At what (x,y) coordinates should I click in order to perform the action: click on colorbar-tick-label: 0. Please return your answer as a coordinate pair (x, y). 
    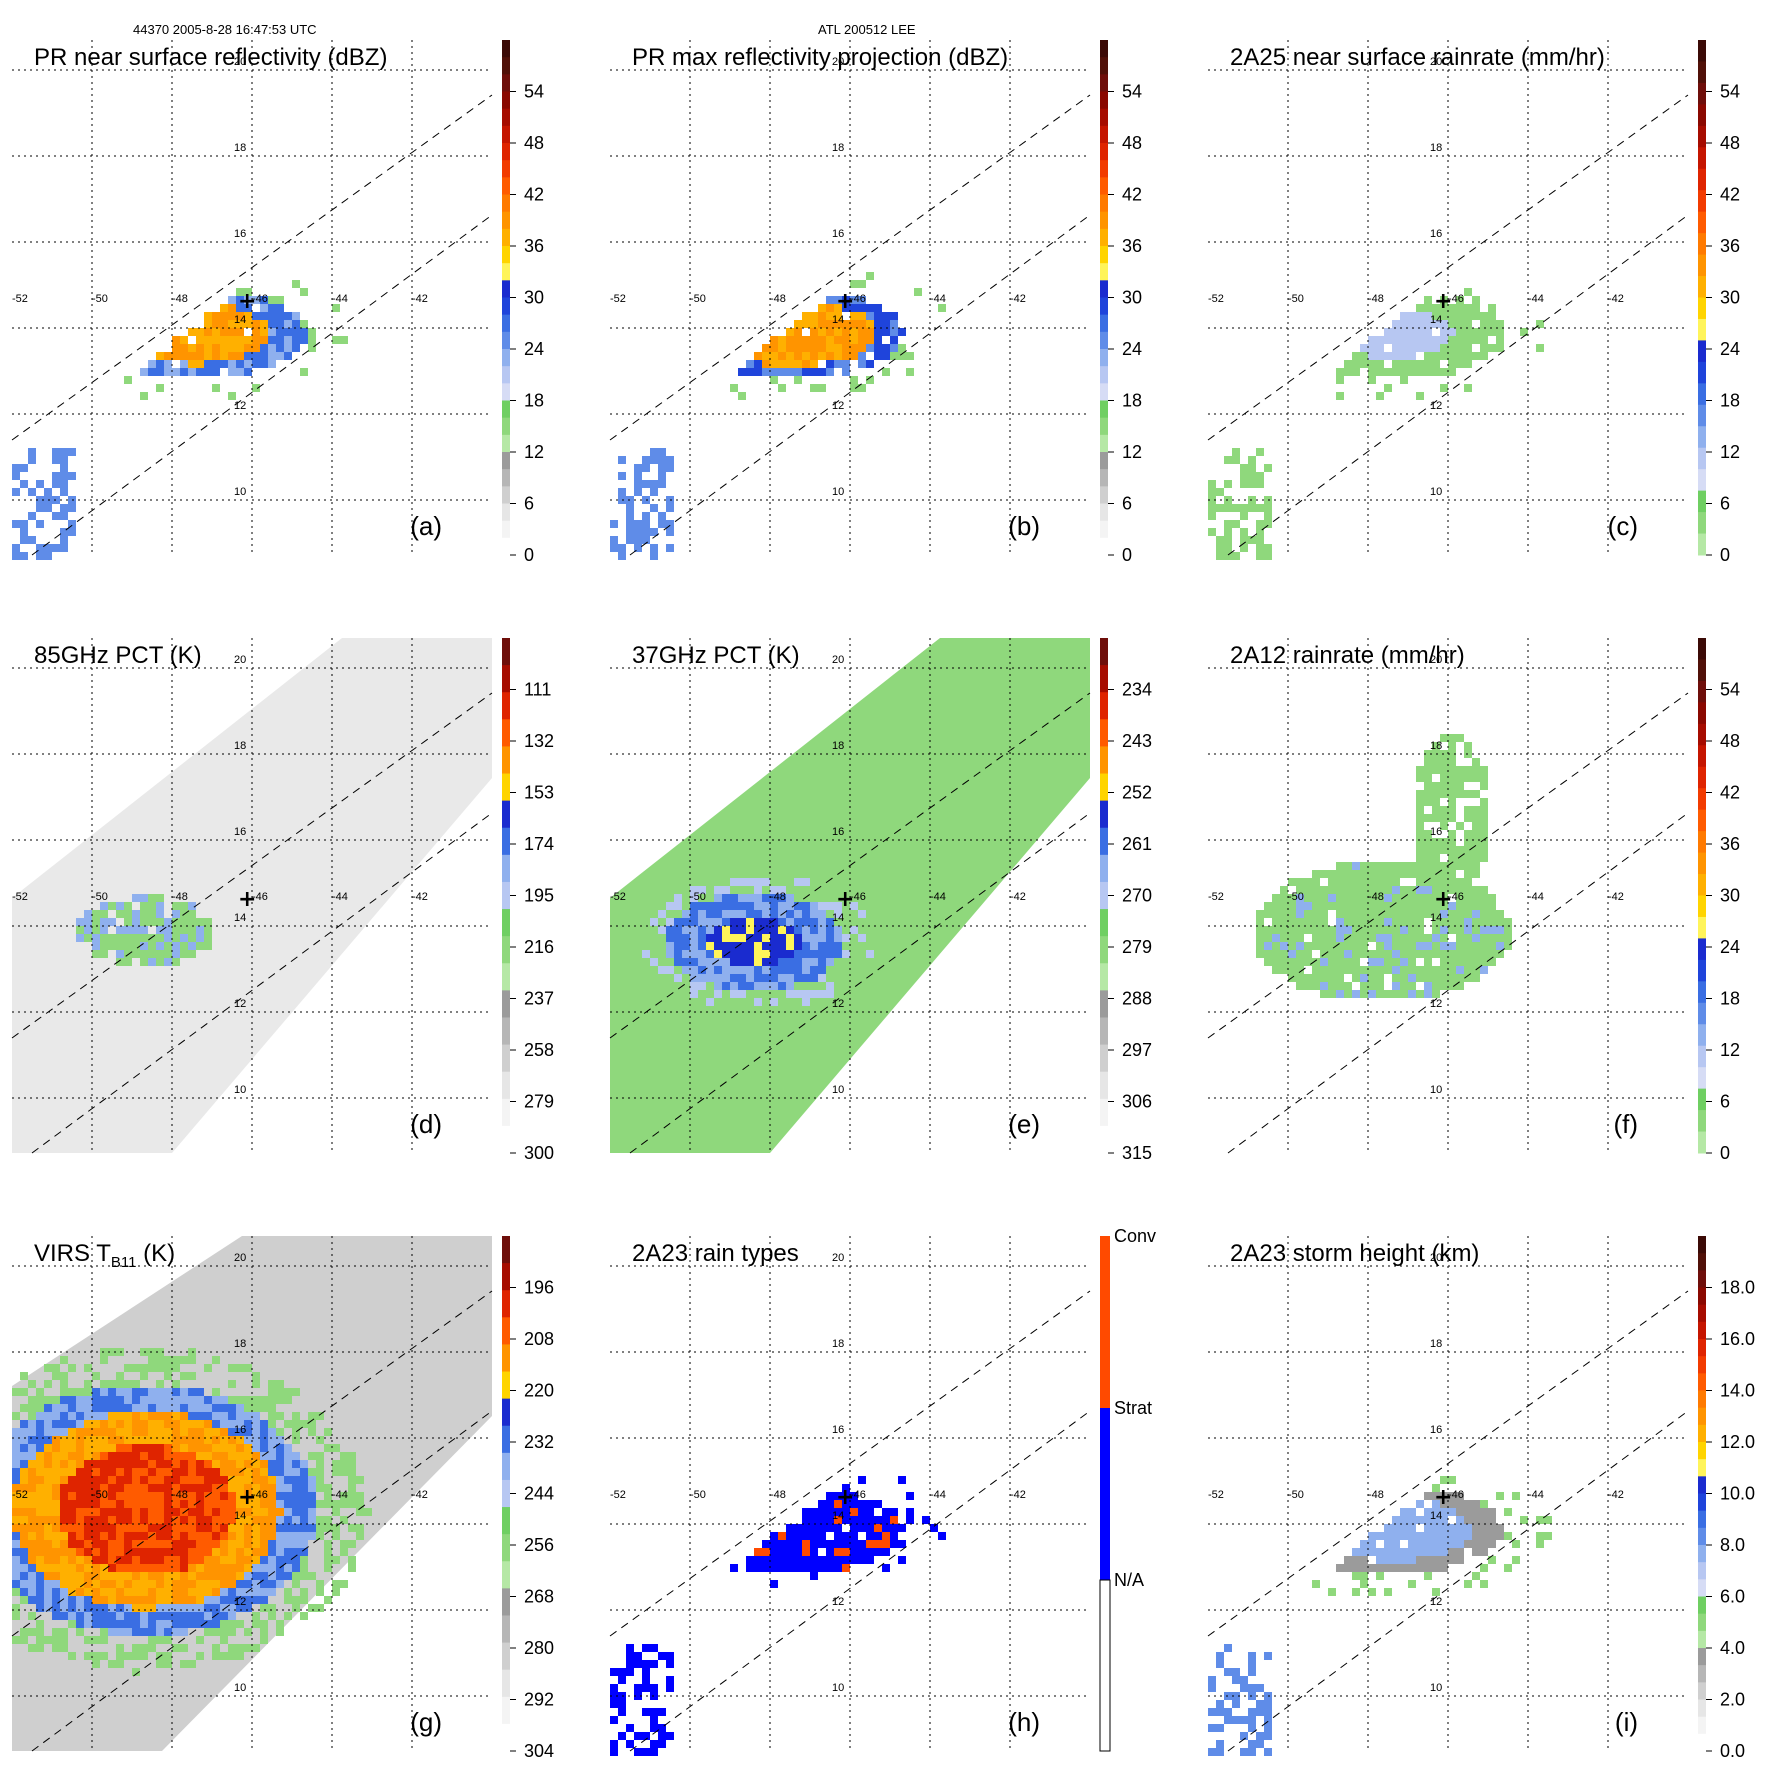
    Looking at the image, I should click on (1127, 555).